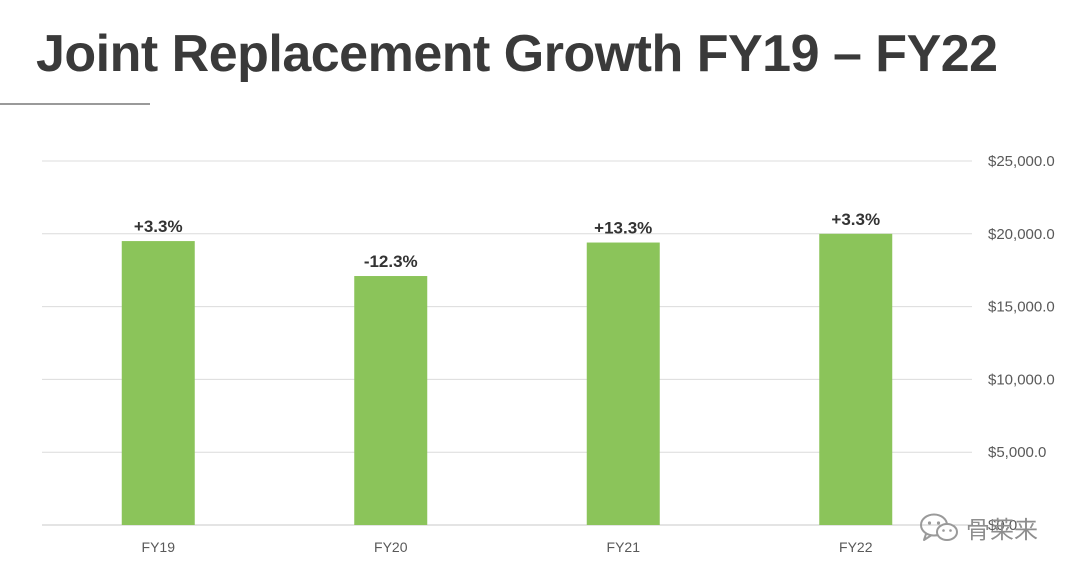  What do you see at coordinates (1021, 307) in the screenshot?
I see `y-tick-label: $15,000.0` at bounding box center [1021, 307].